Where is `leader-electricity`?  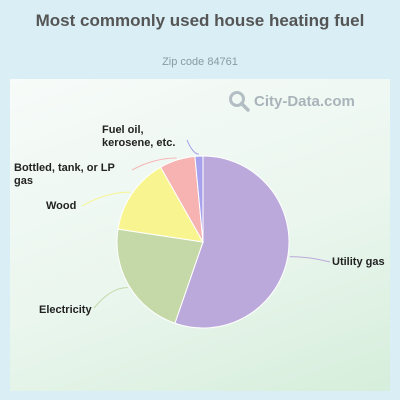
leader-electricity is located at coordinates (110, 298).